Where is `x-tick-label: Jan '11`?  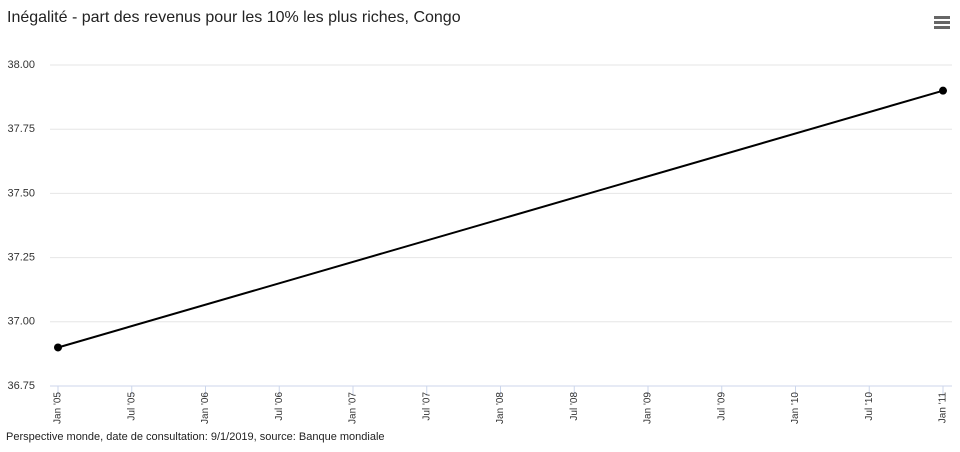
x-tick-label: Jan '11 is located at coordinates (943, 408).